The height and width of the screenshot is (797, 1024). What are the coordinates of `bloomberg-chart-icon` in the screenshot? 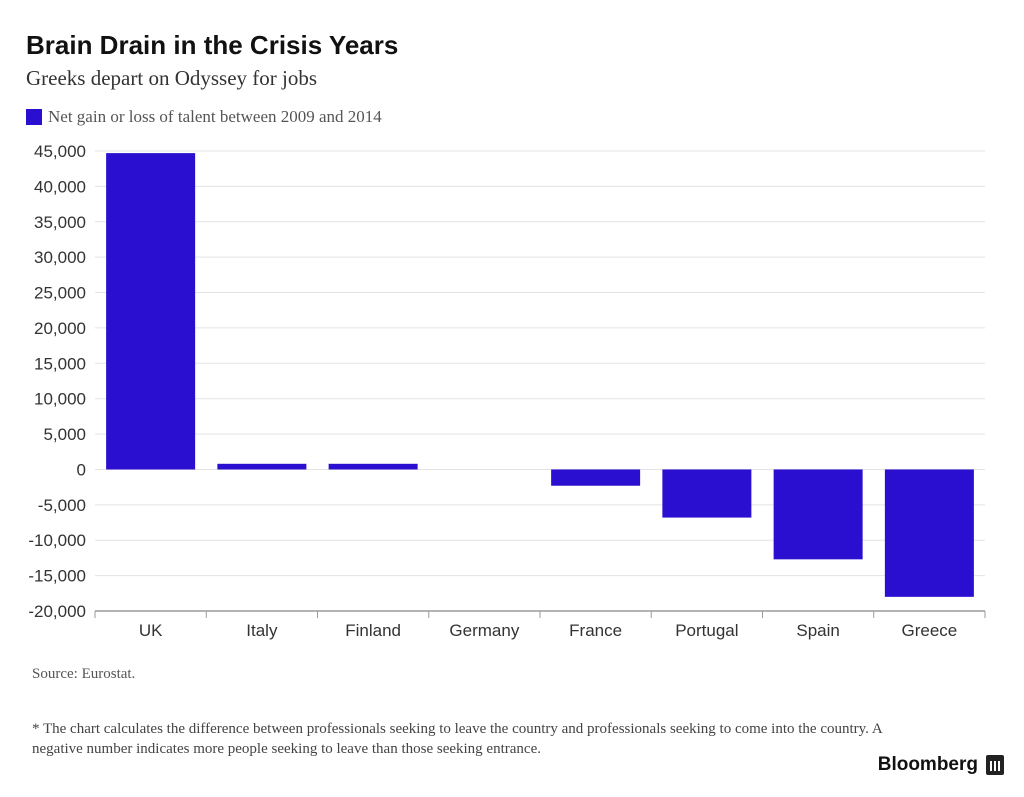 It's located at (995, 765).